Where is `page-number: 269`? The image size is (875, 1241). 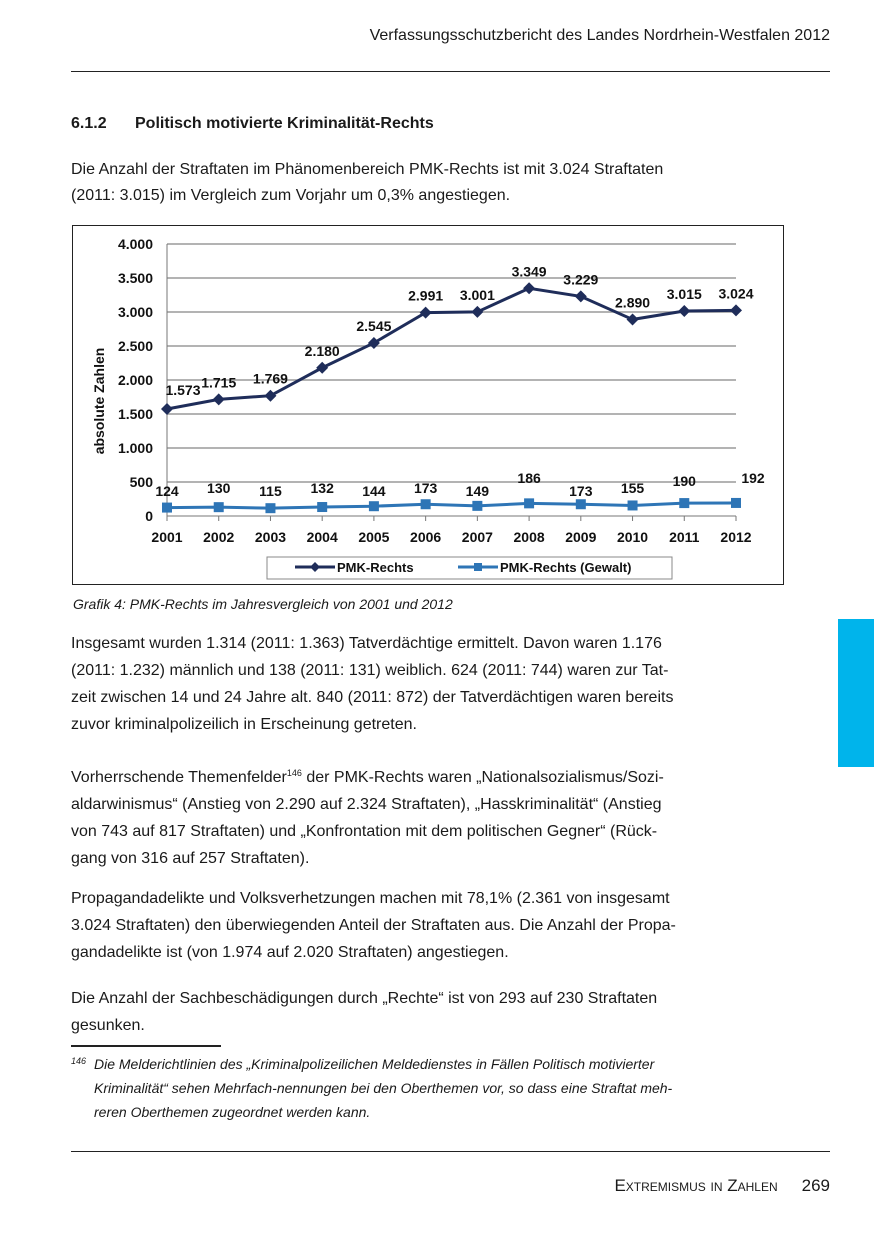 page-number: 269 is located at coordinates (815, 1185).